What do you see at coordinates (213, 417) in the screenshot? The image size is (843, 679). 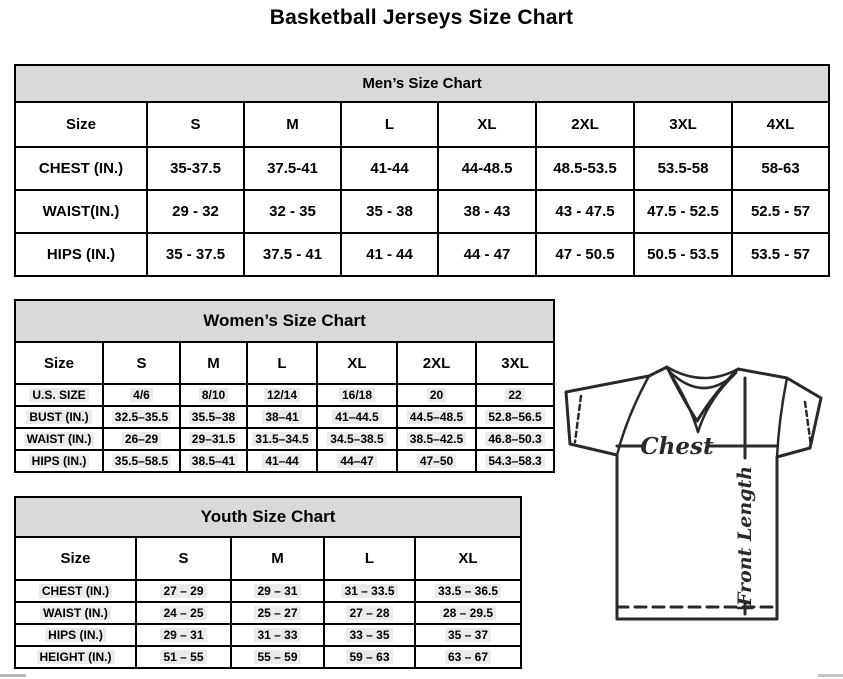 I see `size-value: 35.5–38` at bounding box center [213, 417].